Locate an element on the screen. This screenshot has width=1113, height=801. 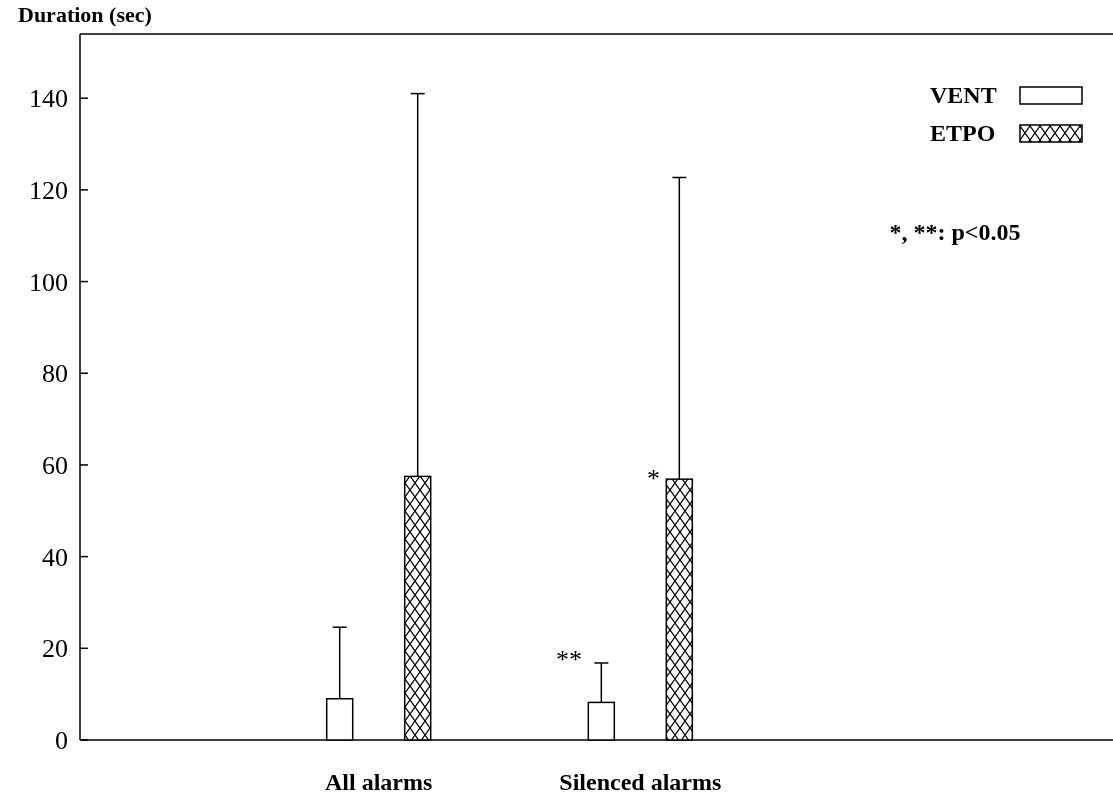
text: *, **: p<0.05 is located at coordinates (955, 232).